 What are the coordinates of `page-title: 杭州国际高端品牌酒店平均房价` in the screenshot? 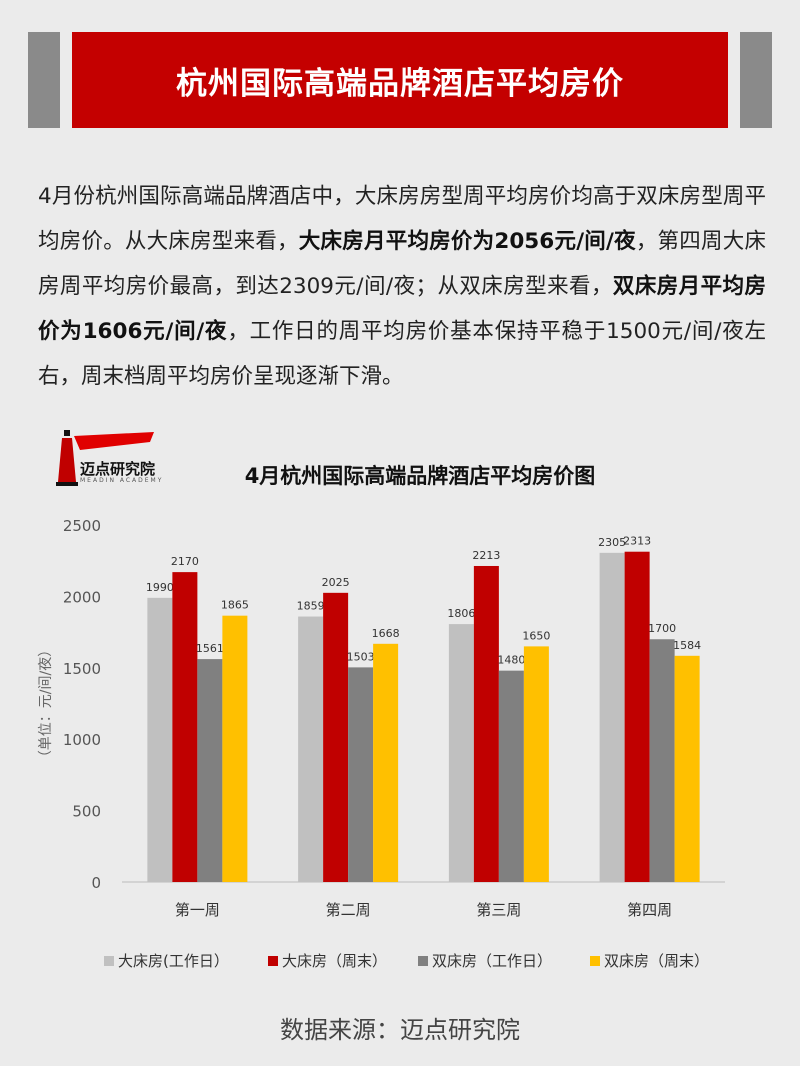 It's located at (400, 80).